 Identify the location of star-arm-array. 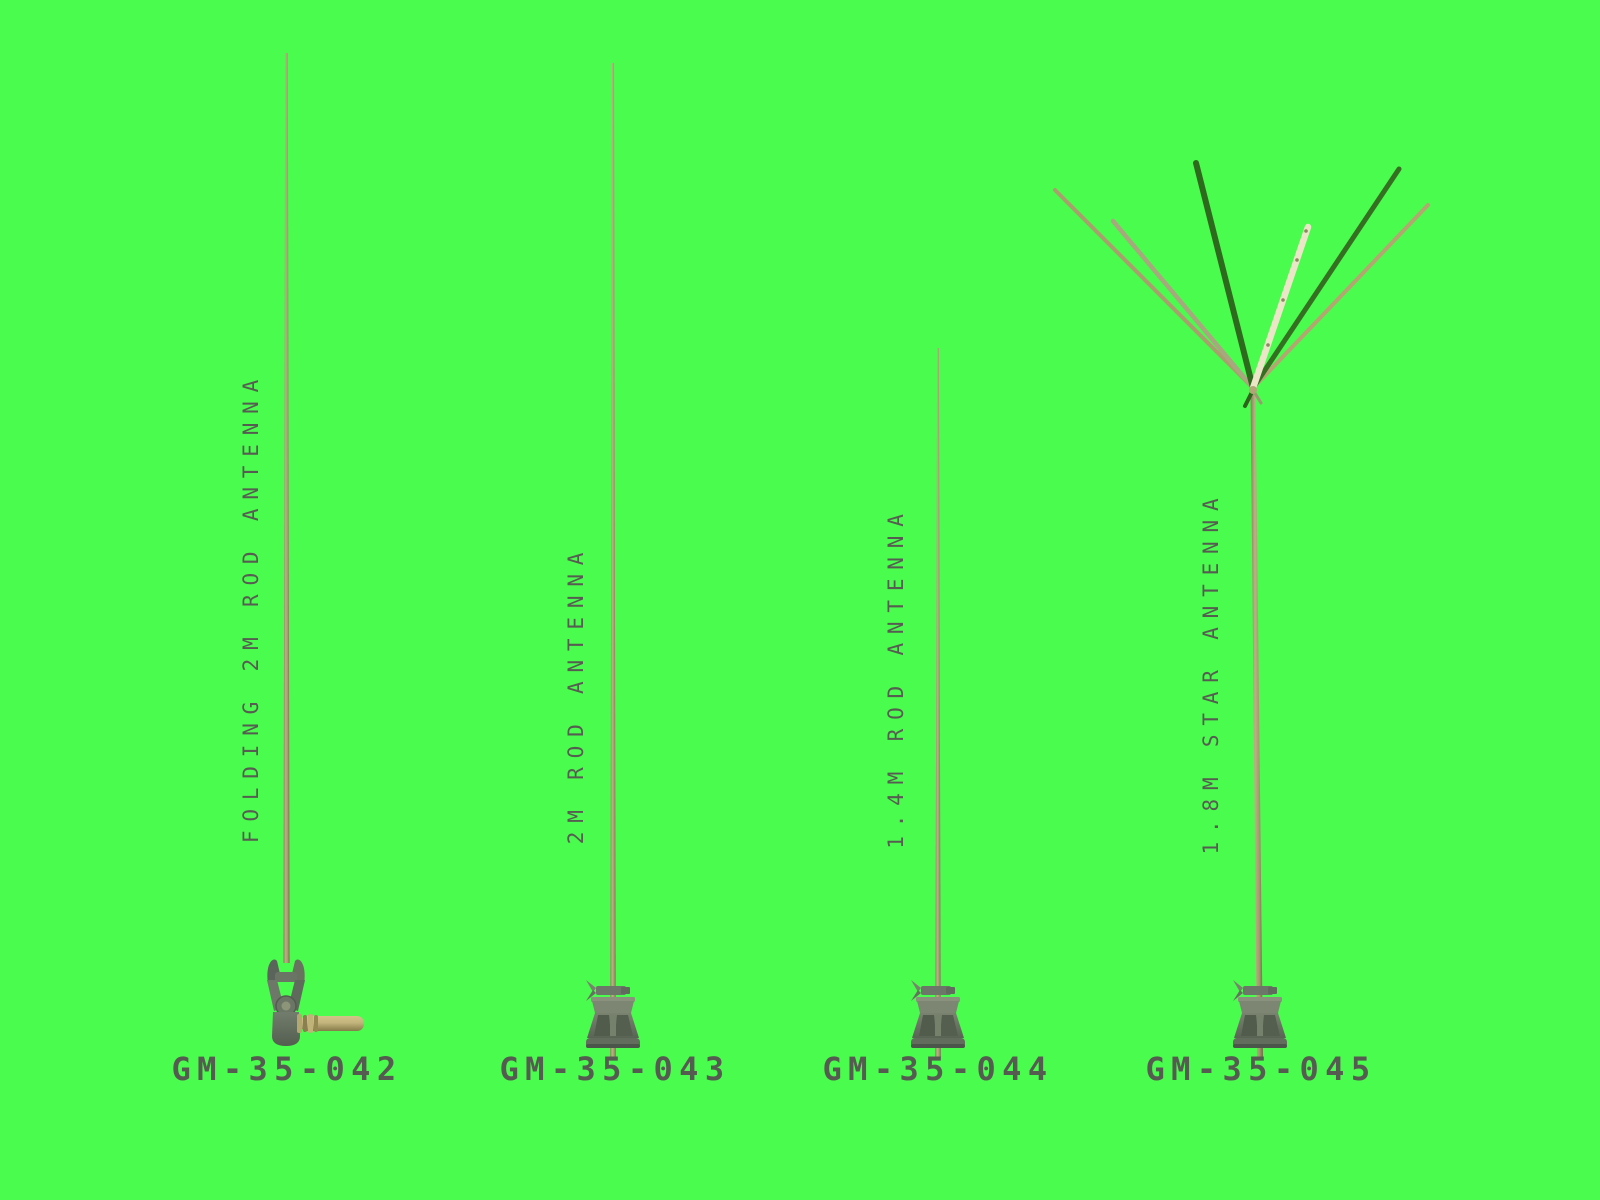
(1241, 284).